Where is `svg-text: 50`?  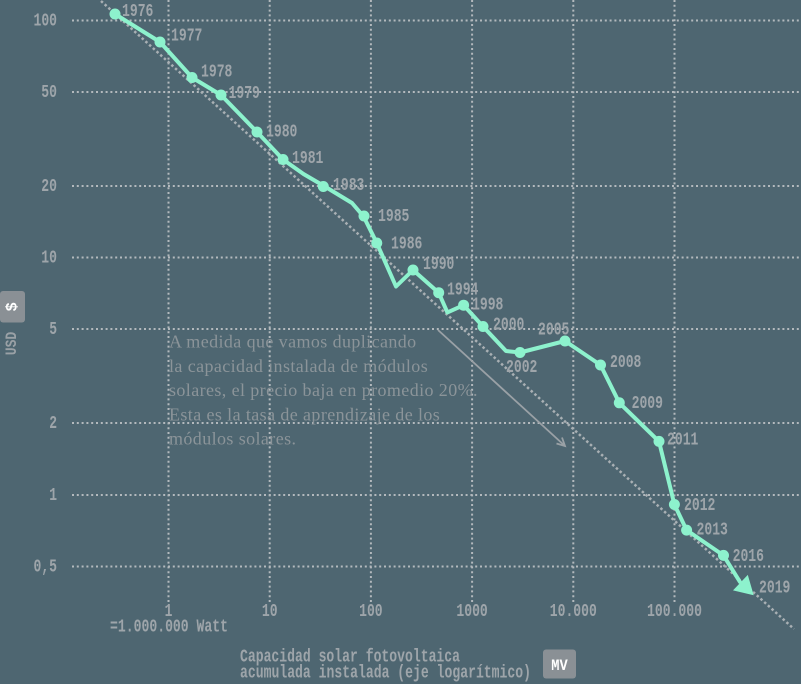
svg-text: 50 is located at coordinates (49, 93).